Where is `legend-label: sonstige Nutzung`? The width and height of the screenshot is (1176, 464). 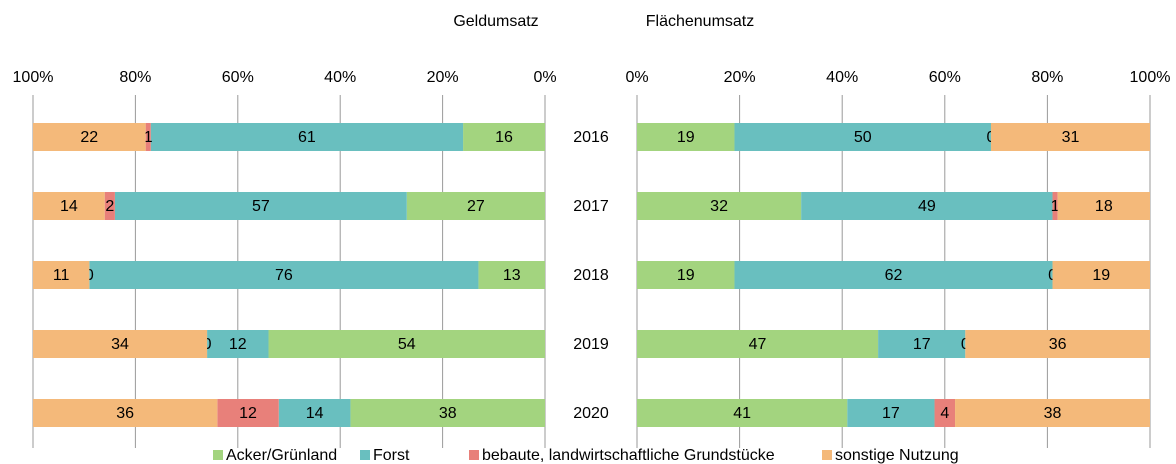
legend-label: sonstige Nutzung is located at coordinates (897, 455).